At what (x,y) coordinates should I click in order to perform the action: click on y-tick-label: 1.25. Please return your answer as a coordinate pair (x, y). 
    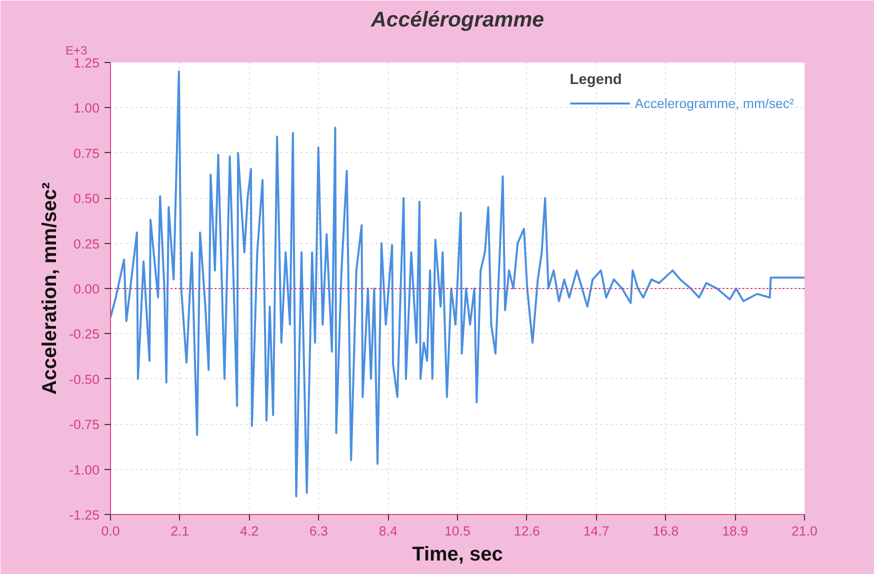
    Looking at the image, I should click on (87, 63).